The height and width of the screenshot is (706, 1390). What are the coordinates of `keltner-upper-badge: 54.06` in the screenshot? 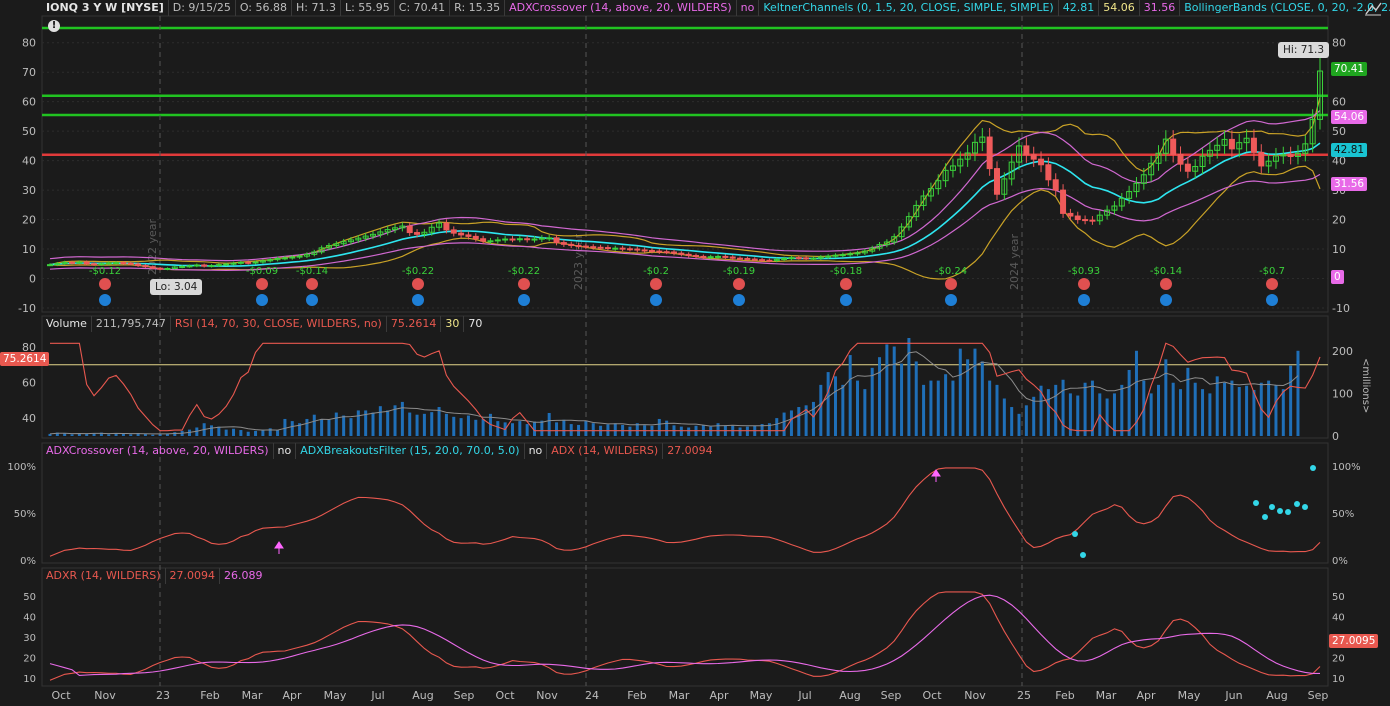 It's located at (1349, 117).